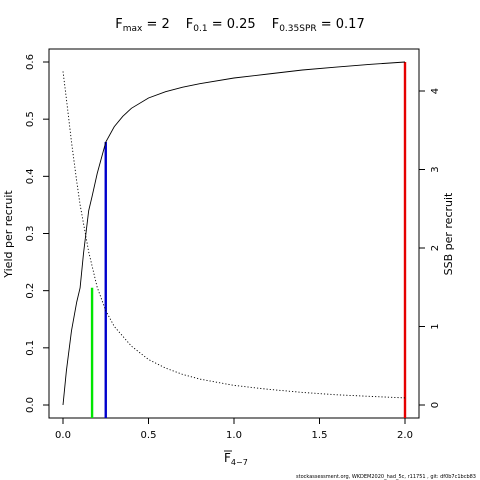 The height and width of the screenshot is (480, 480). I want to click on y2-tick-label: 0, so click(435, 405).